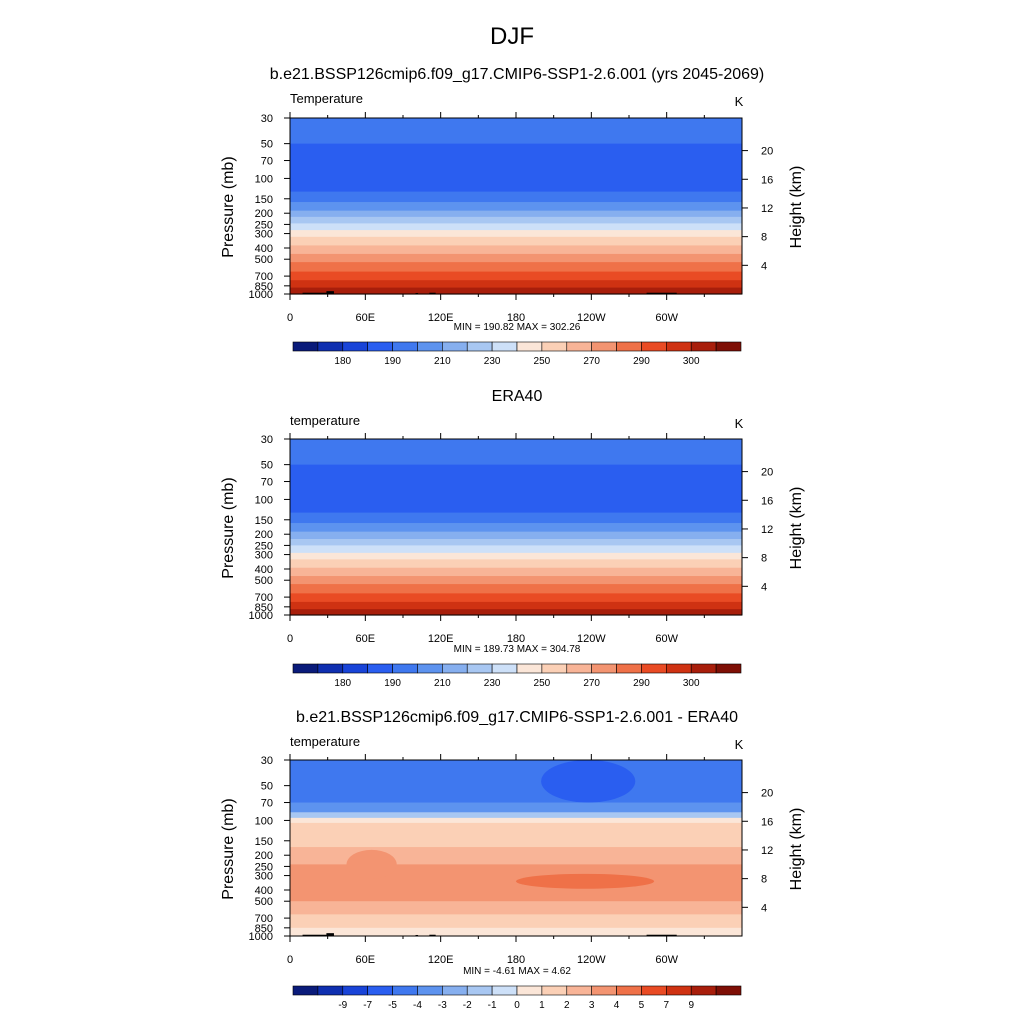  I want to click on height-tick-label: 12, so click(767, 209).